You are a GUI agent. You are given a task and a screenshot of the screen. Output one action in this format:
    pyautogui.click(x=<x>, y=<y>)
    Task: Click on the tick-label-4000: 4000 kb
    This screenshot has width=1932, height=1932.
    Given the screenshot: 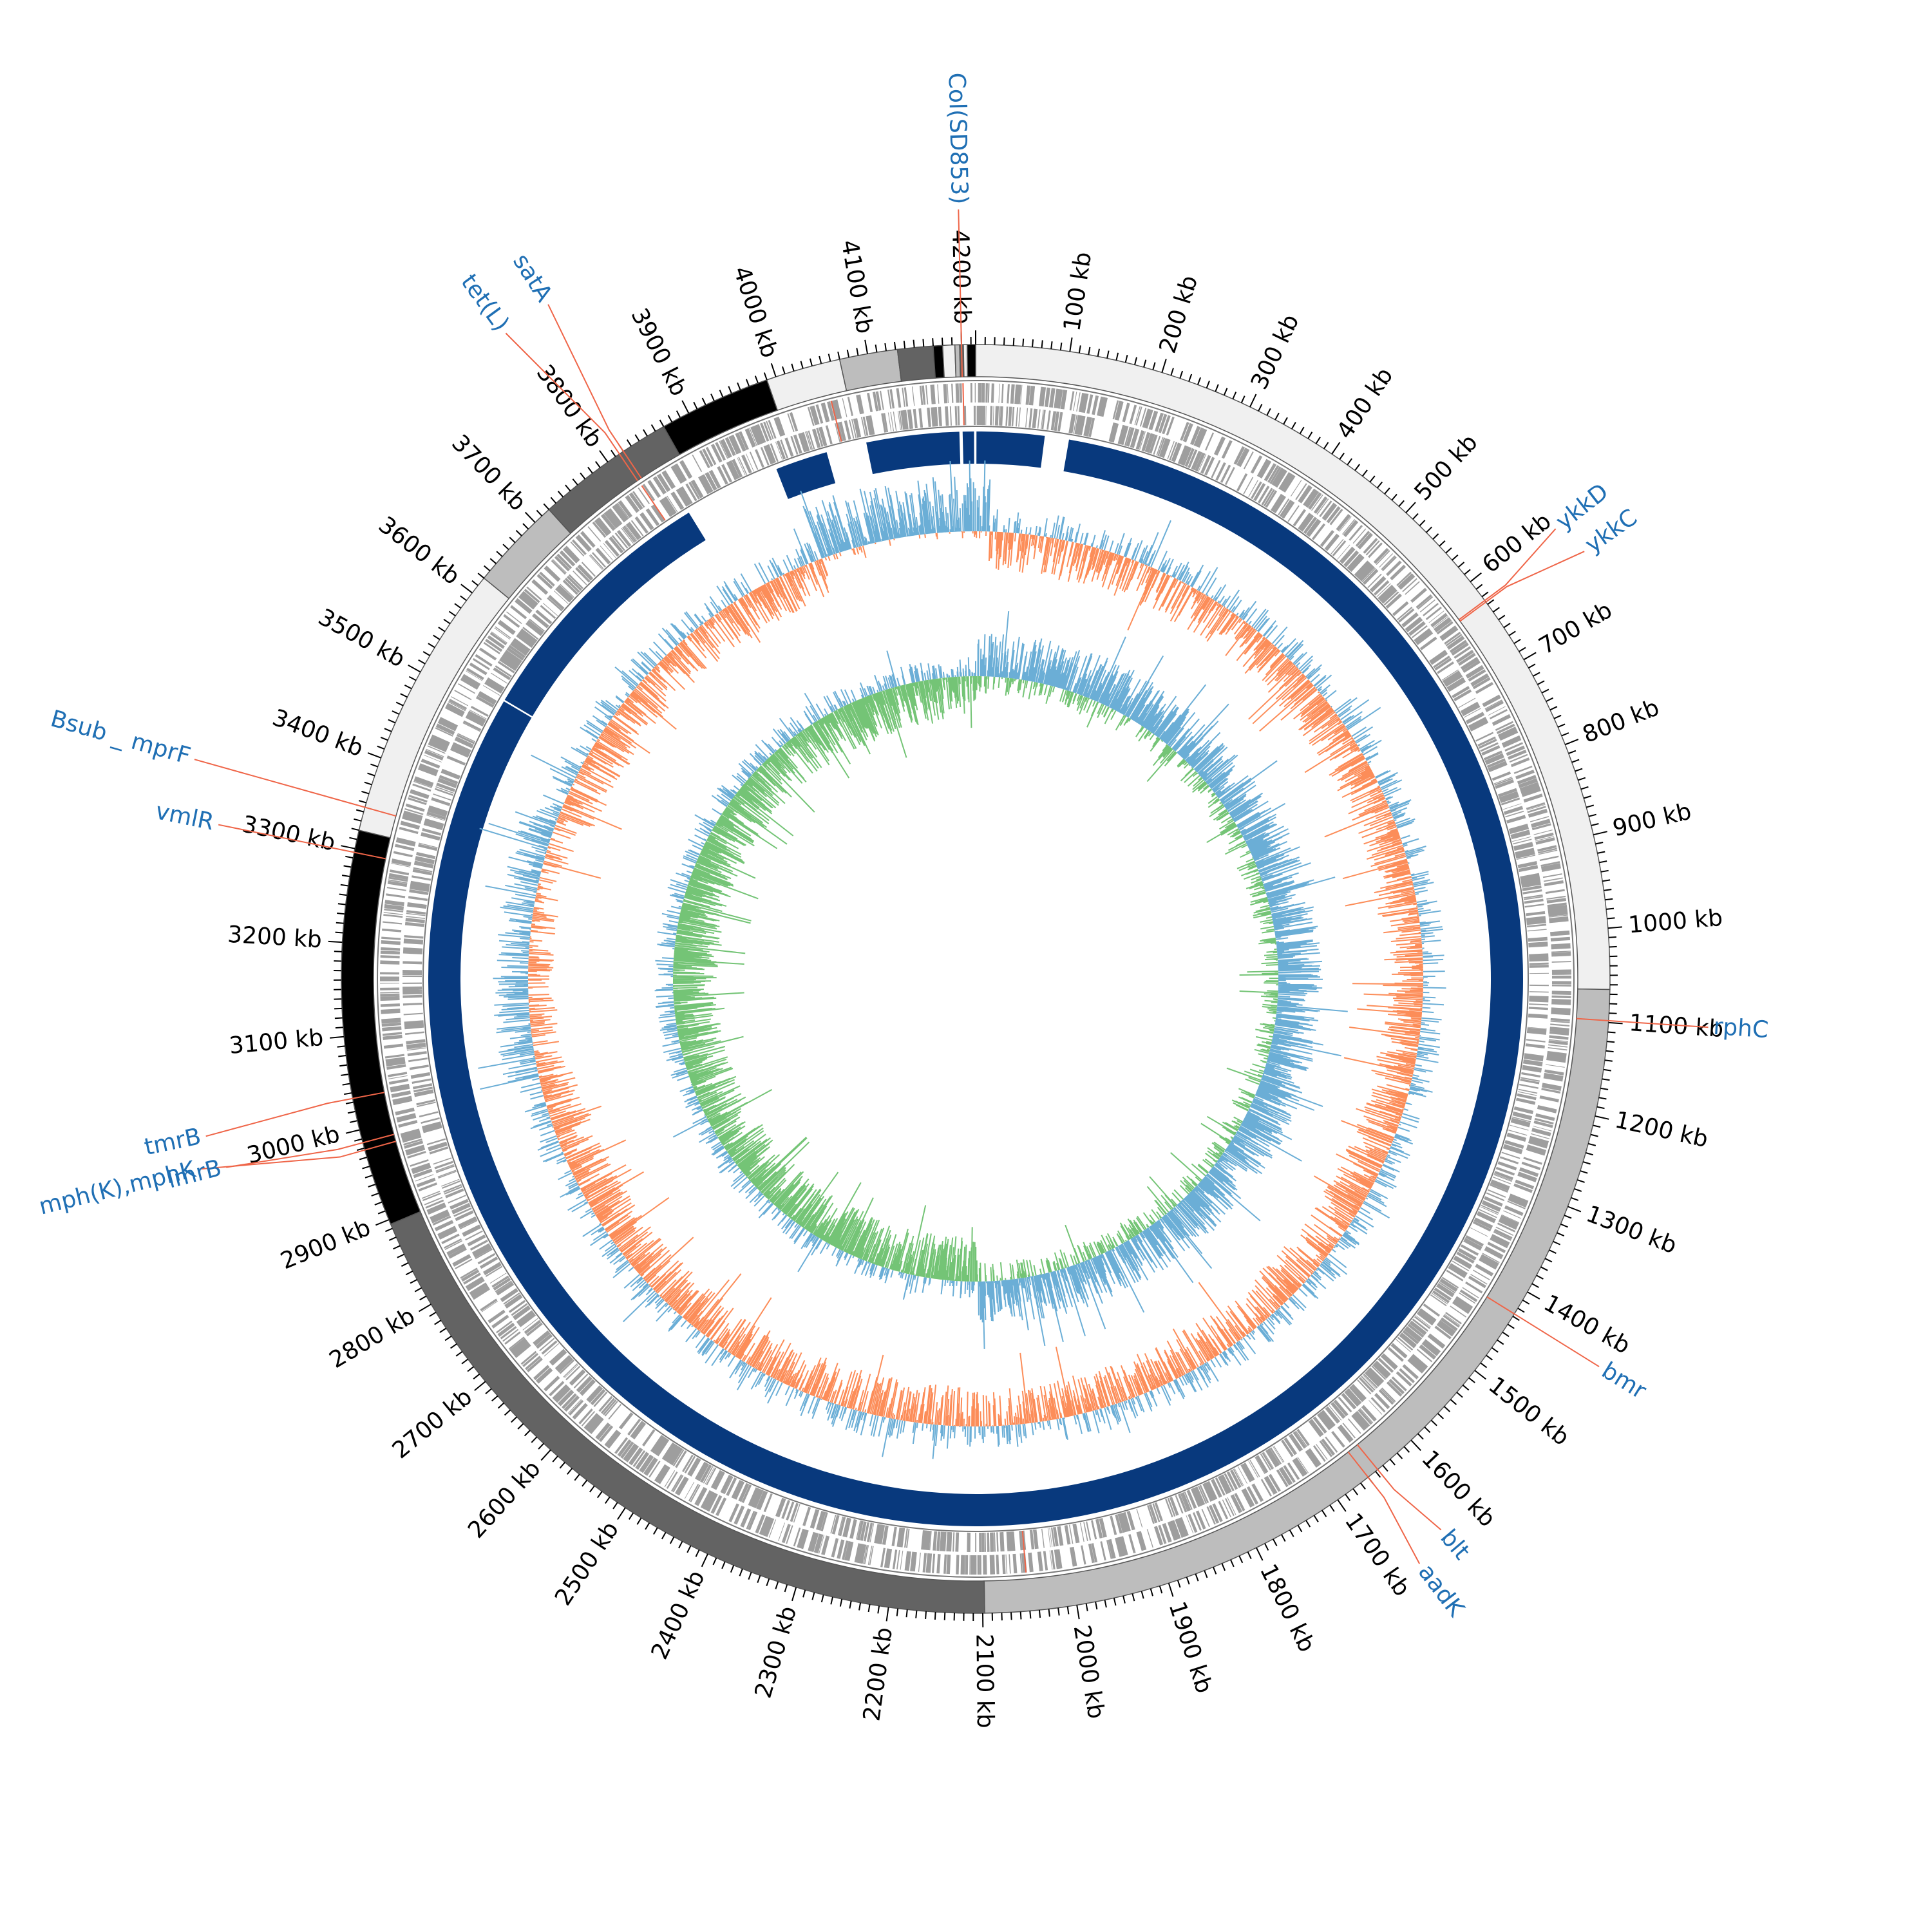 What is the action you would take?
    pyautogui.click(x=755, y=312)
    